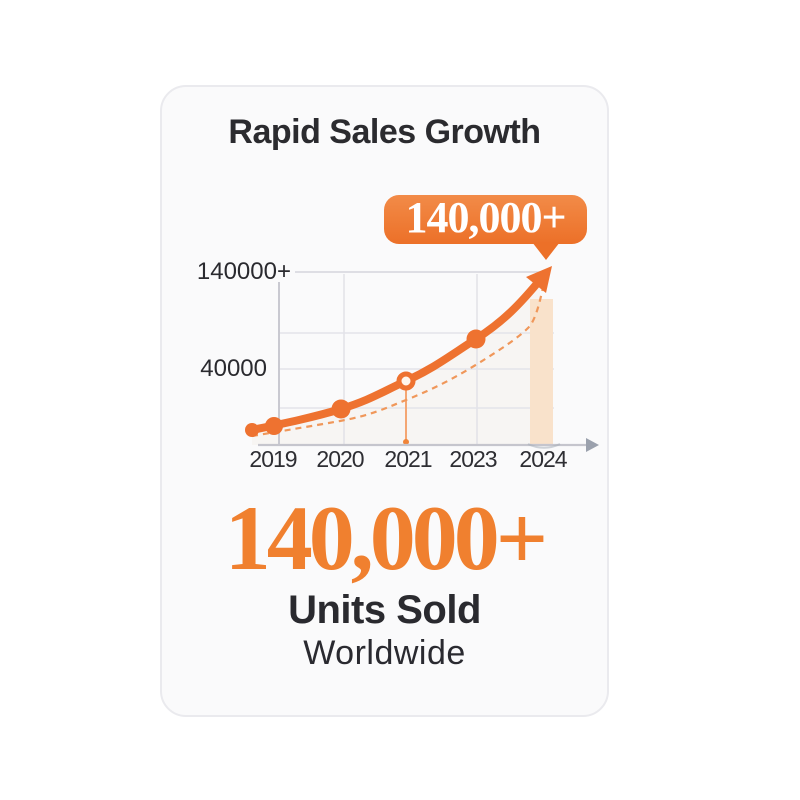 This screenshot has width=800, height=800. I want to click on x-axis-arrow-icon, so click(592, 445).